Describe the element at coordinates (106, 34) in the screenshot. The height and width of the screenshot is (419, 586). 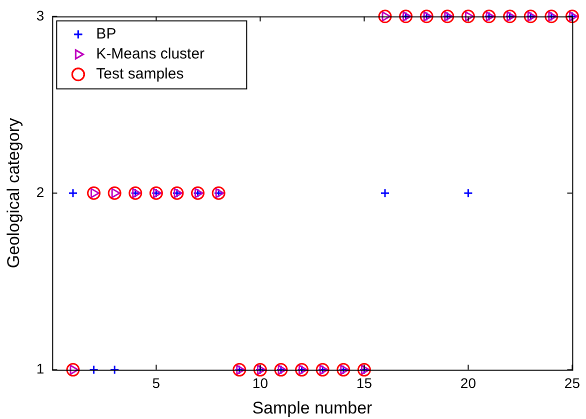
I see `legend-label: BP` at that location.